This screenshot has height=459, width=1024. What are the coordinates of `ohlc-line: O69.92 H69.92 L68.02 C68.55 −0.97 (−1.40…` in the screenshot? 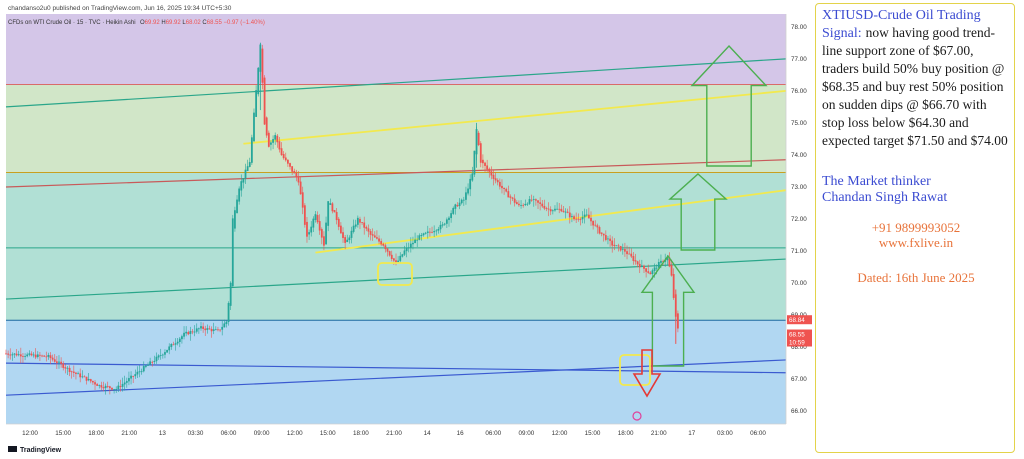 It's located at (202, 23).